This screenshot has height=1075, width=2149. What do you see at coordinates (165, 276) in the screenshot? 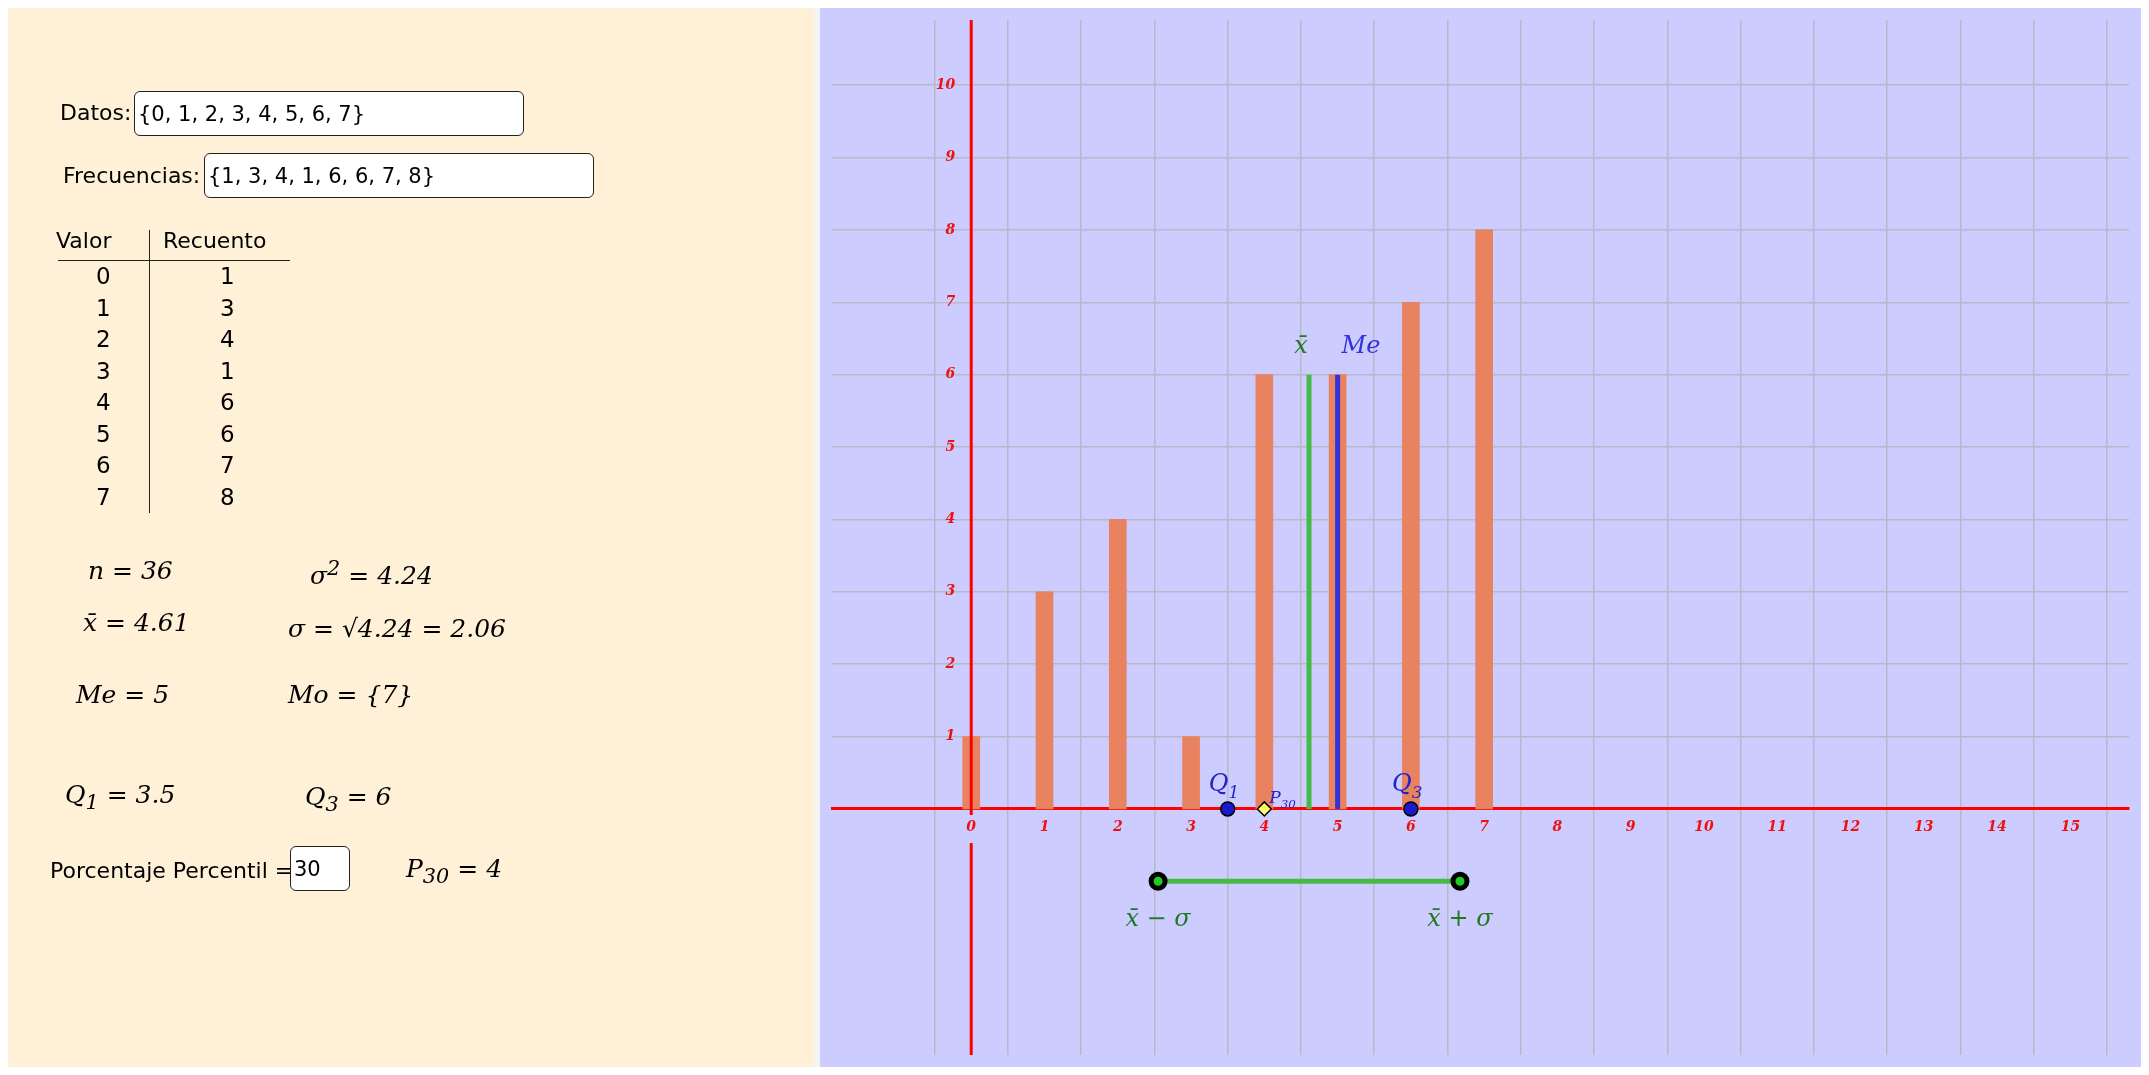
I see `text: 0 1` at bounding box center [165, 276].